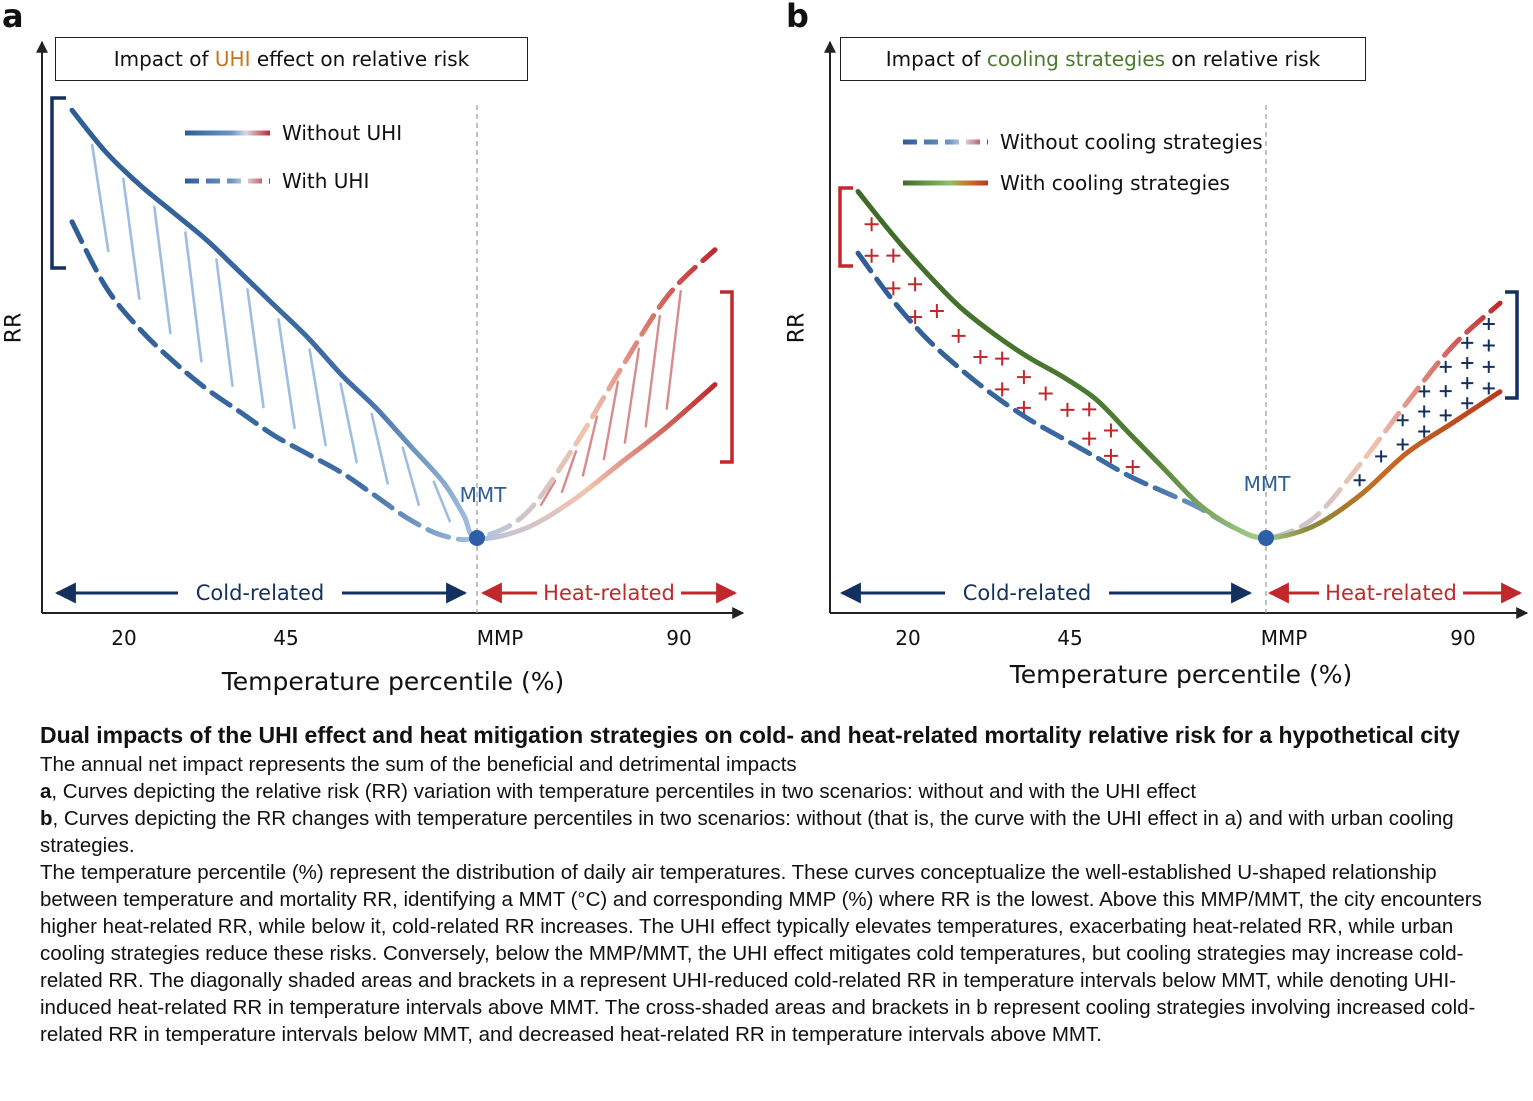 The height and width of the screenshot is (1101, 1533). What do you see at coordinates (678, 638) in the screenshot?
I see `panel-a-x-tick-3: 90` at bounding box center [678, 638].